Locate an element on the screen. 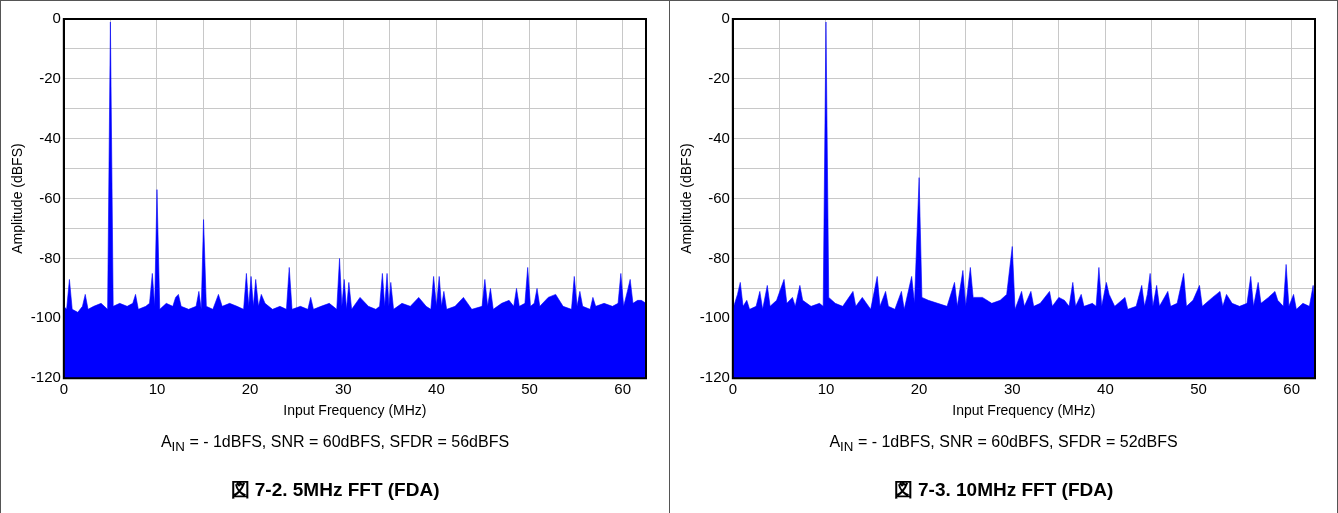  text: A$_{IN}$ = - 1dBFS, SNR = 60dBFS, SFDR = 52dBFS is located at coordinates (1003, 444).